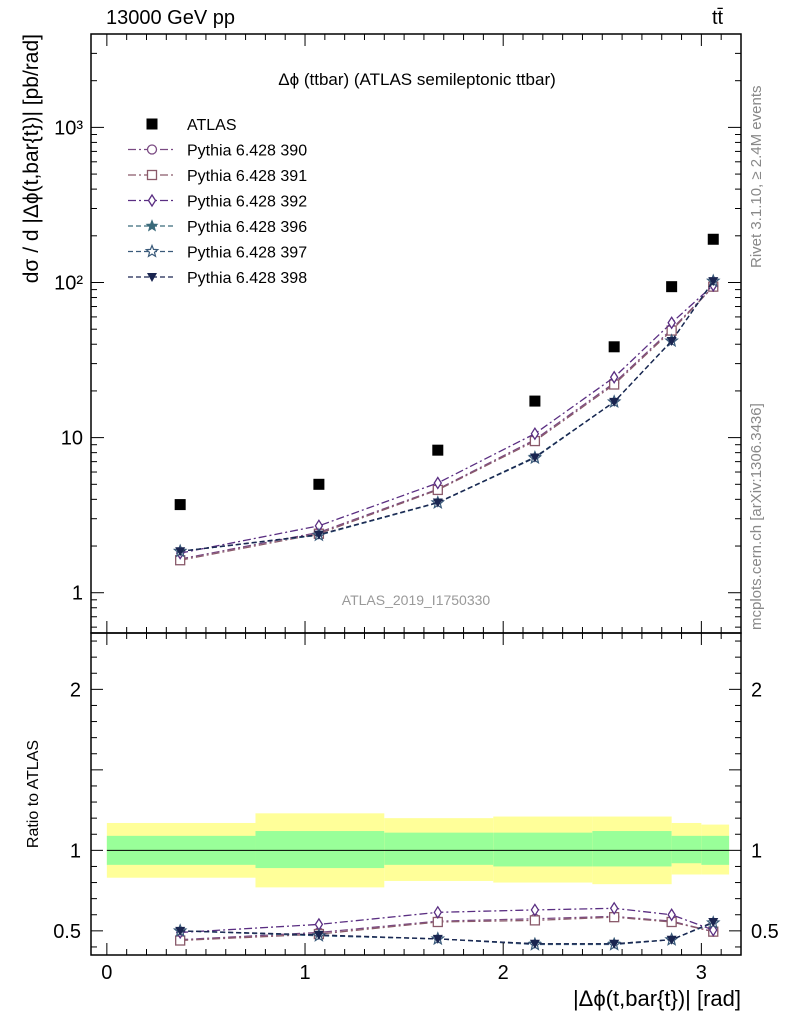 The width and height of the screenshot is (786, 1024). Describe the element at coordinates (106, 973) in the screenshot. I see `x-tick-label: 0` at that location.